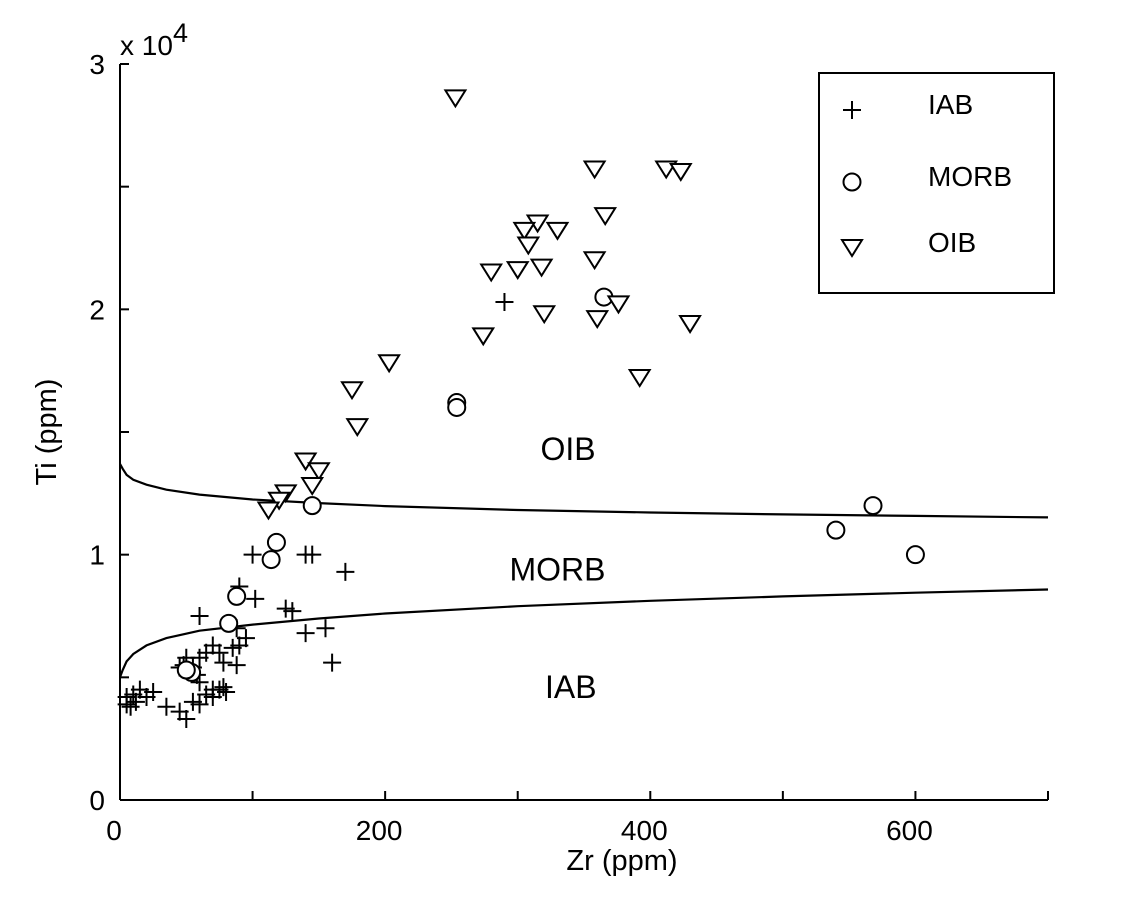  I want to click on legend-label-morb: MORB, so click(970, 176).